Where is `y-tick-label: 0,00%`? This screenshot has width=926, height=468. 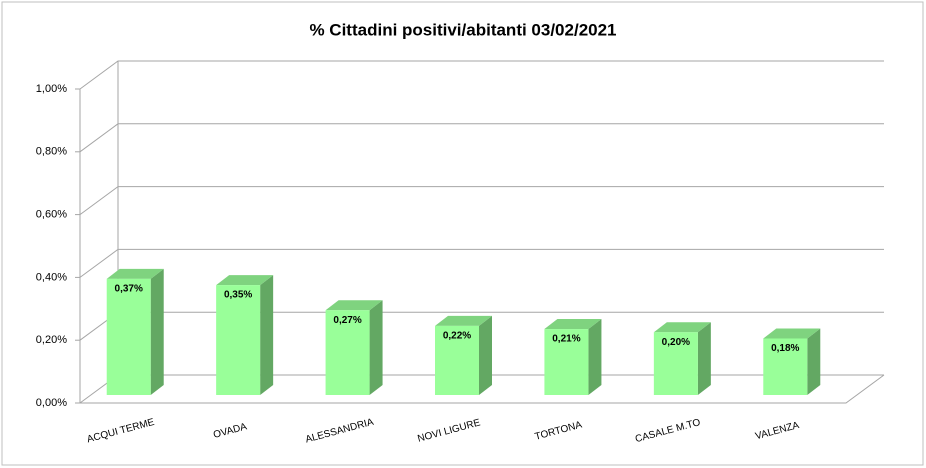
y-tick-label: 0,00% is located at coordinates (51, 403).